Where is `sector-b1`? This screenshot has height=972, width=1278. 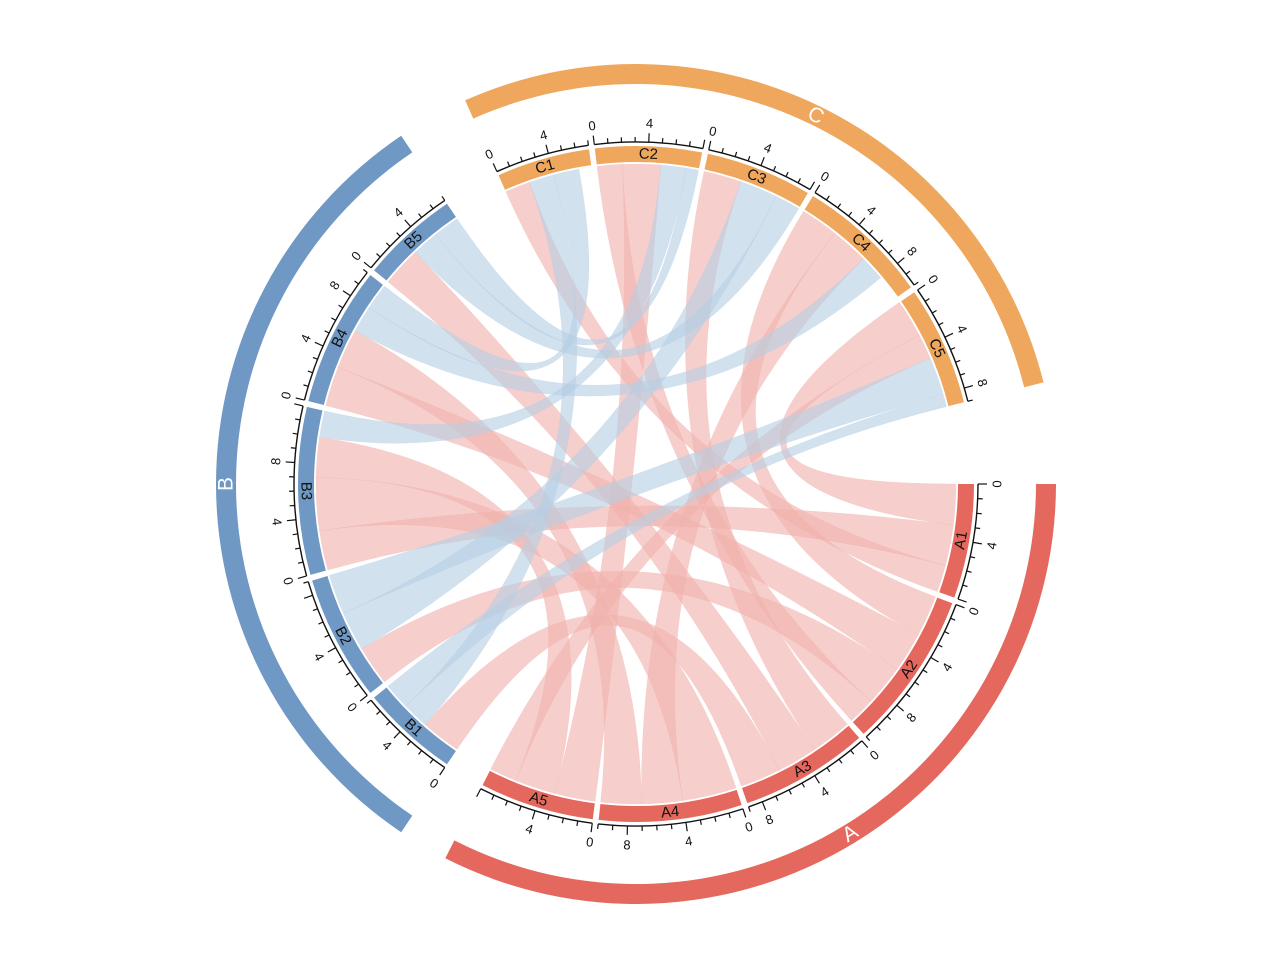
sector-b1 is located at coordinates (415, 726).